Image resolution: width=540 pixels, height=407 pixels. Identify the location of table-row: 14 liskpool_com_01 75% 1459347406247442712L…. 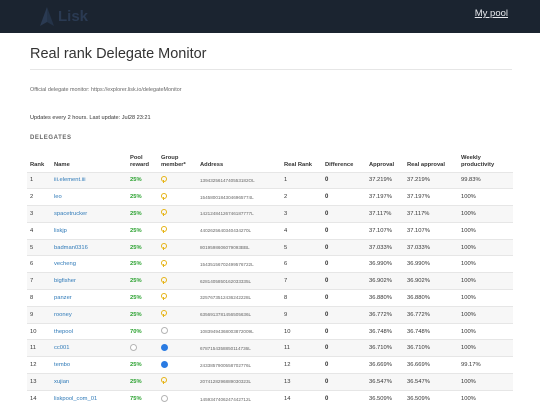
(270, 398).